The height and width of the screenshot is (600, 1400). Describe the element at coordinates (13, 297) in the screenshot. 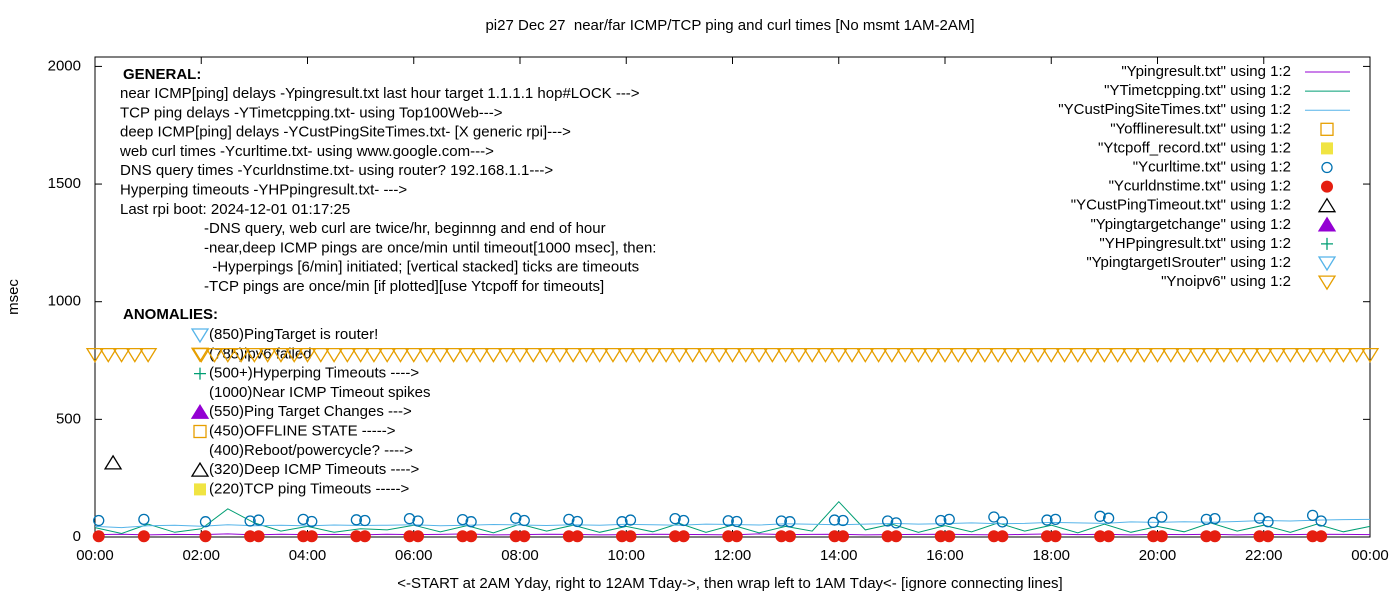

I see `y-axis-label: msec` at that location.